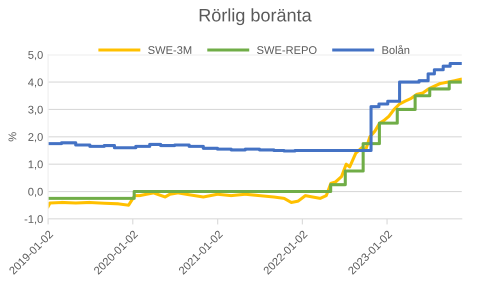 The width and height of the screenshot is (481, 288). Describe the element at coordinates (33, 219) in the screenshot. I see `y-tick-label: -1,0` at that location.